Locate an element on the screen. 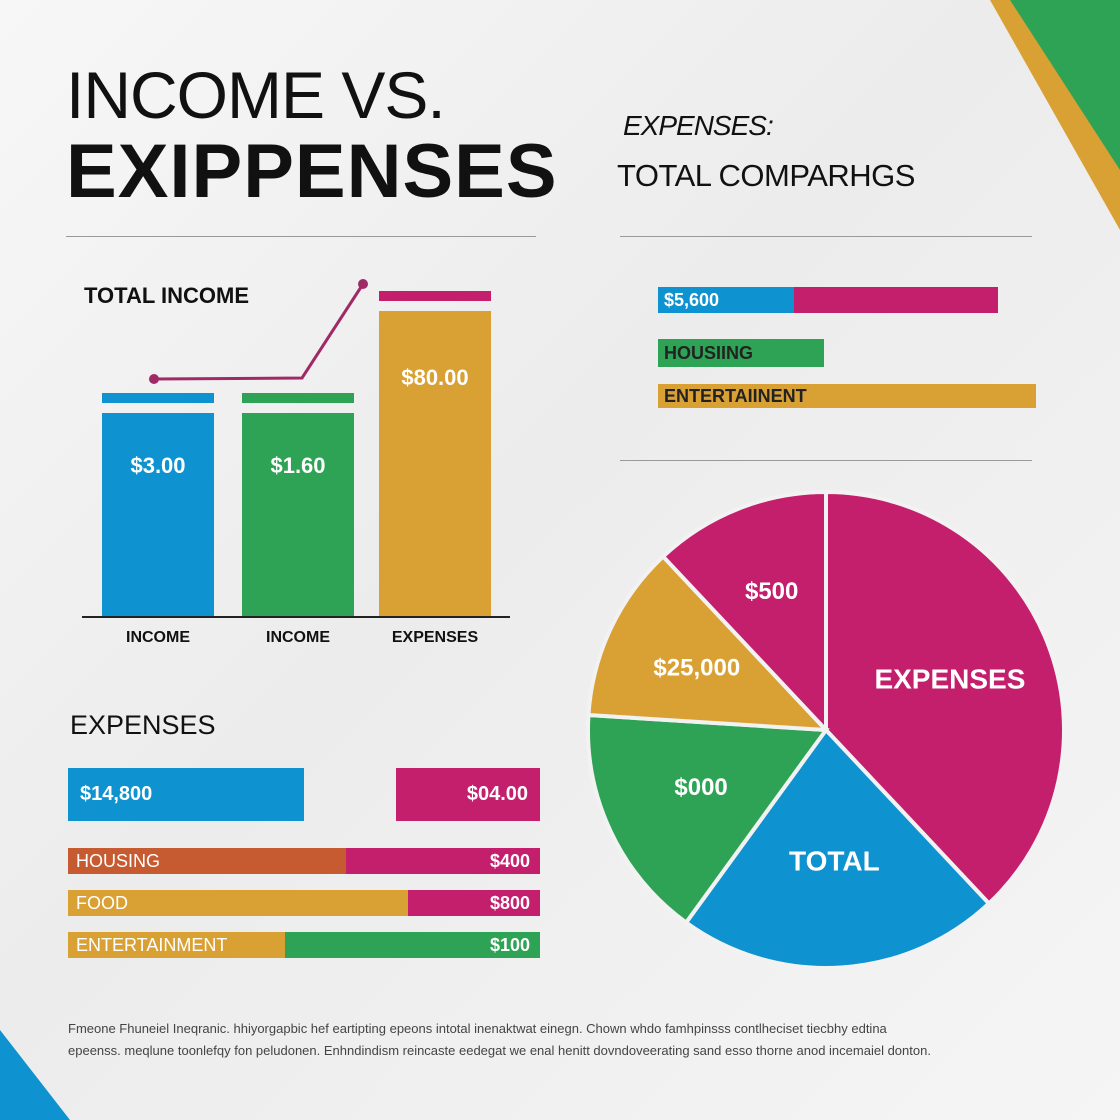  top-right-bars: $5,600 HOUSIING ENTERTAIINENT is located at coordinates (848, 352).